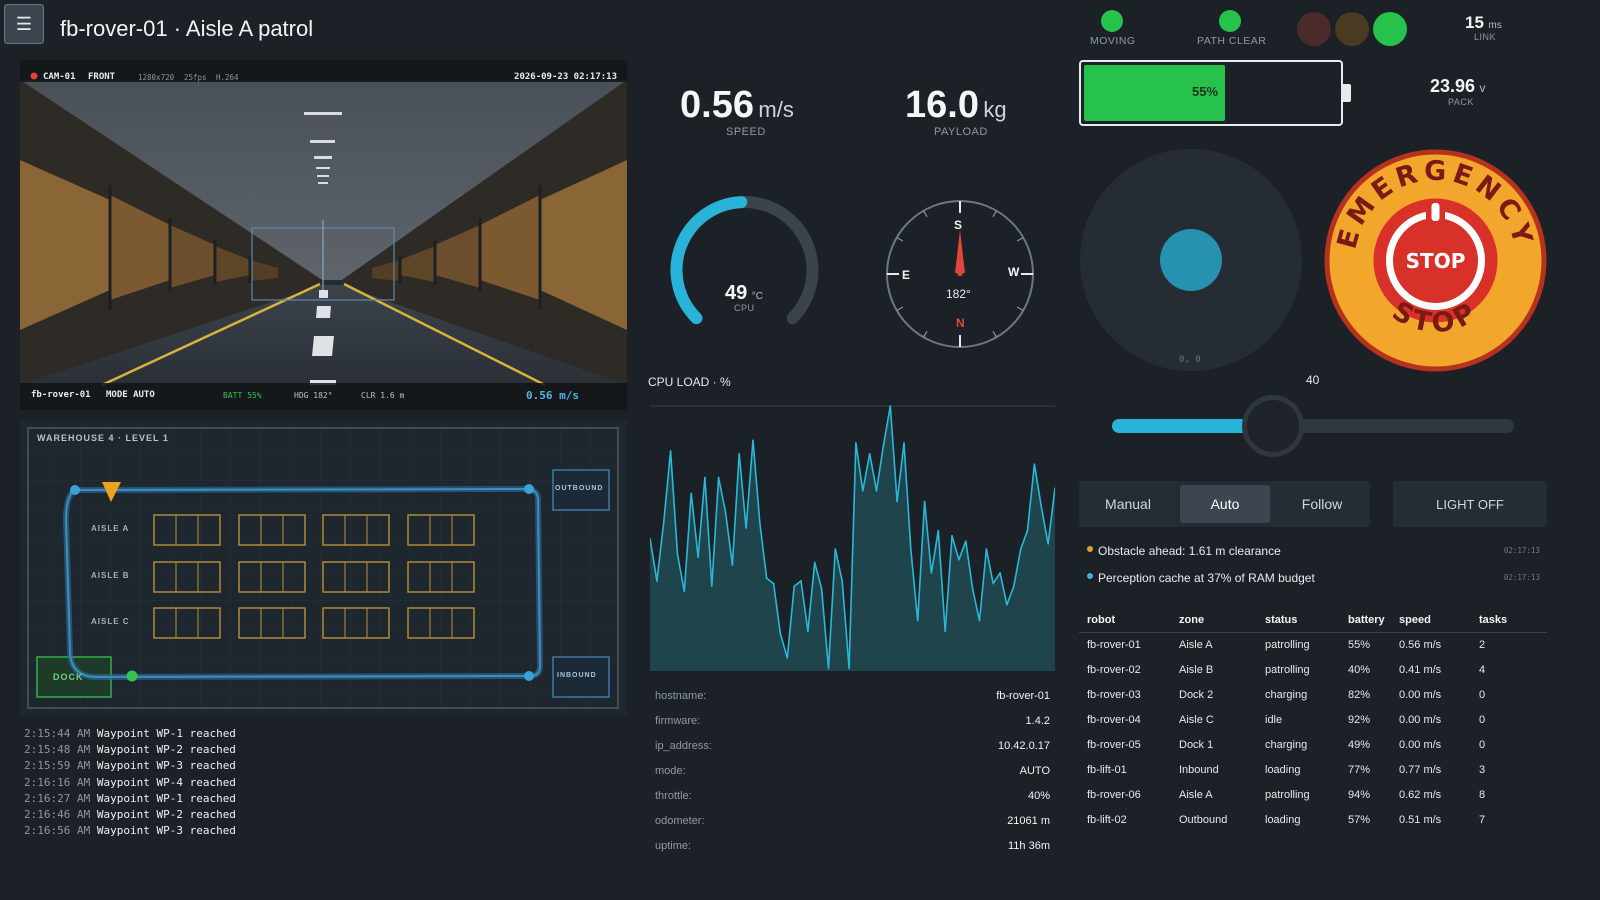  I want to click on cpu-temp-gauge, so click(744, 260).